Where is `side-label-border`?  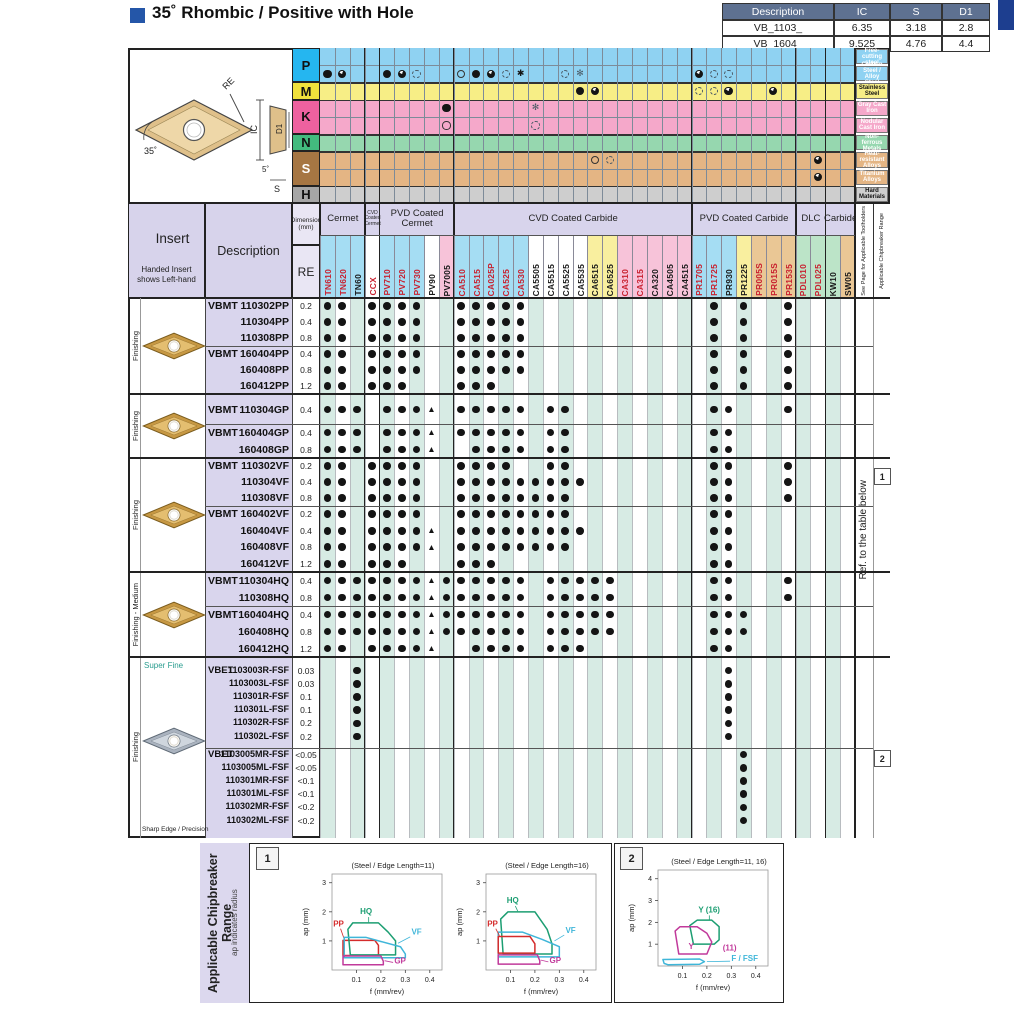
side-label-border is located at coordinates (140, 568).